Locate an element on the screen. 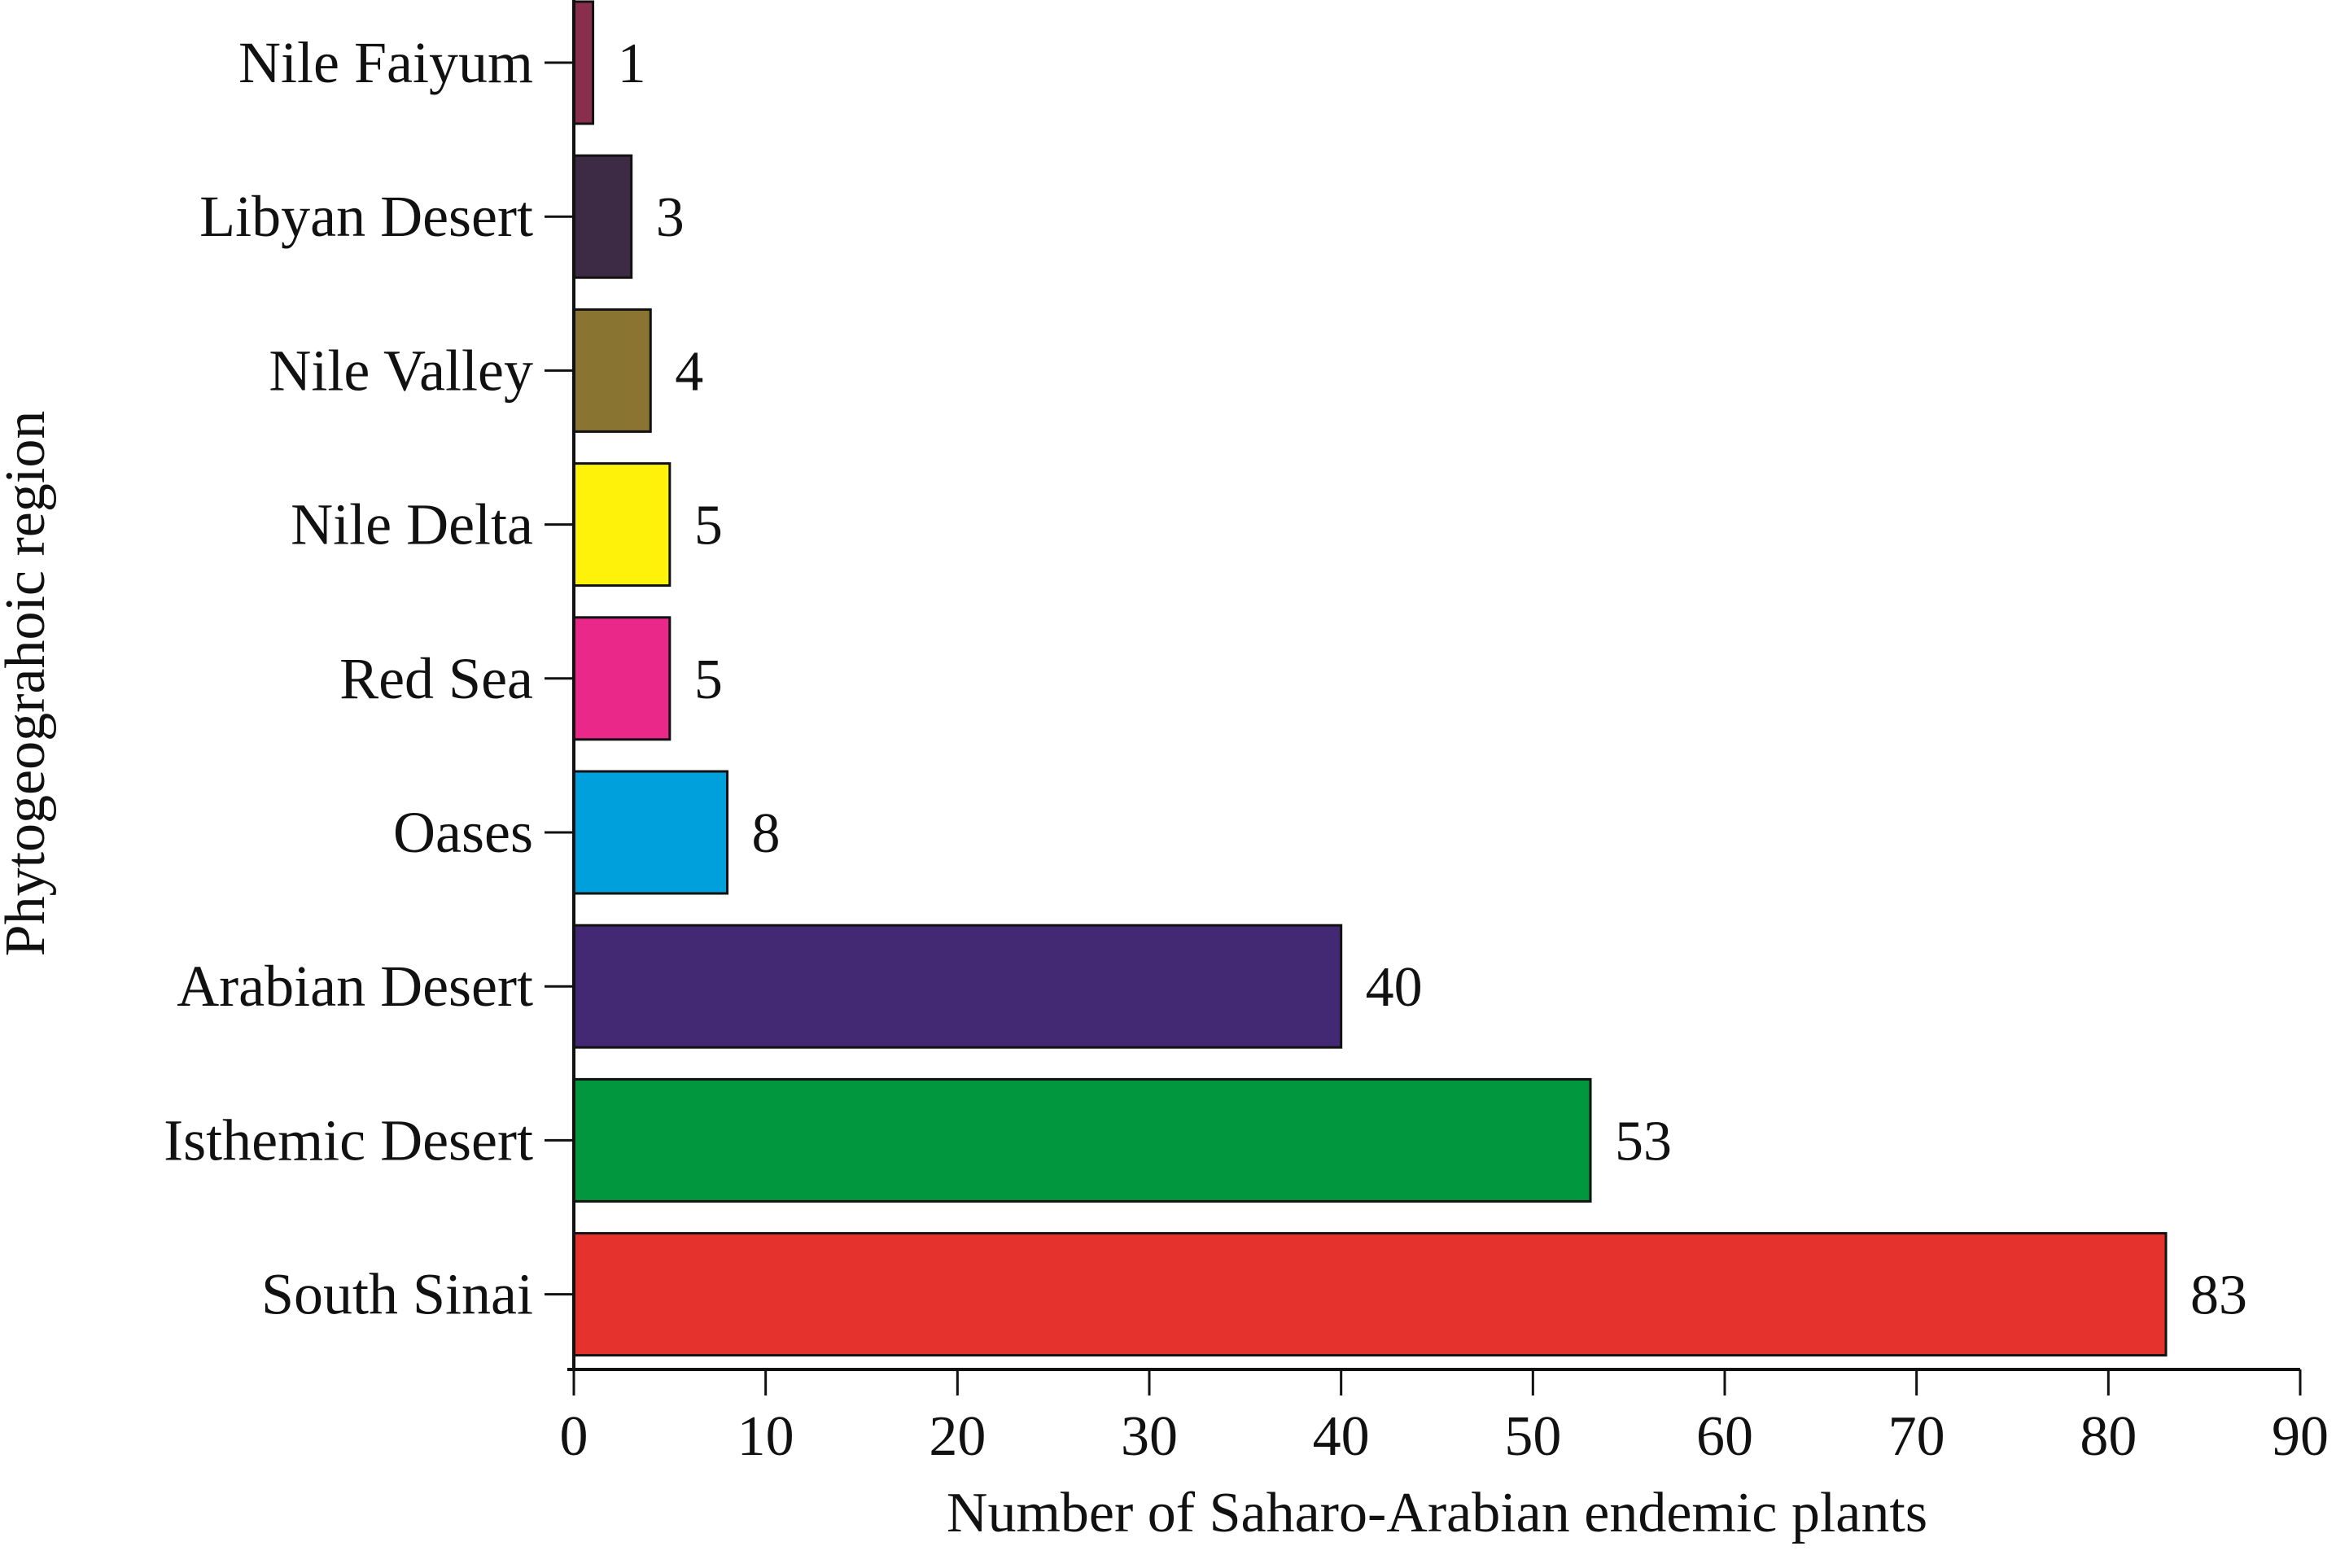 This screenshot has width=2336, height=1568. bar-oases is located at coordinates (650, 832).